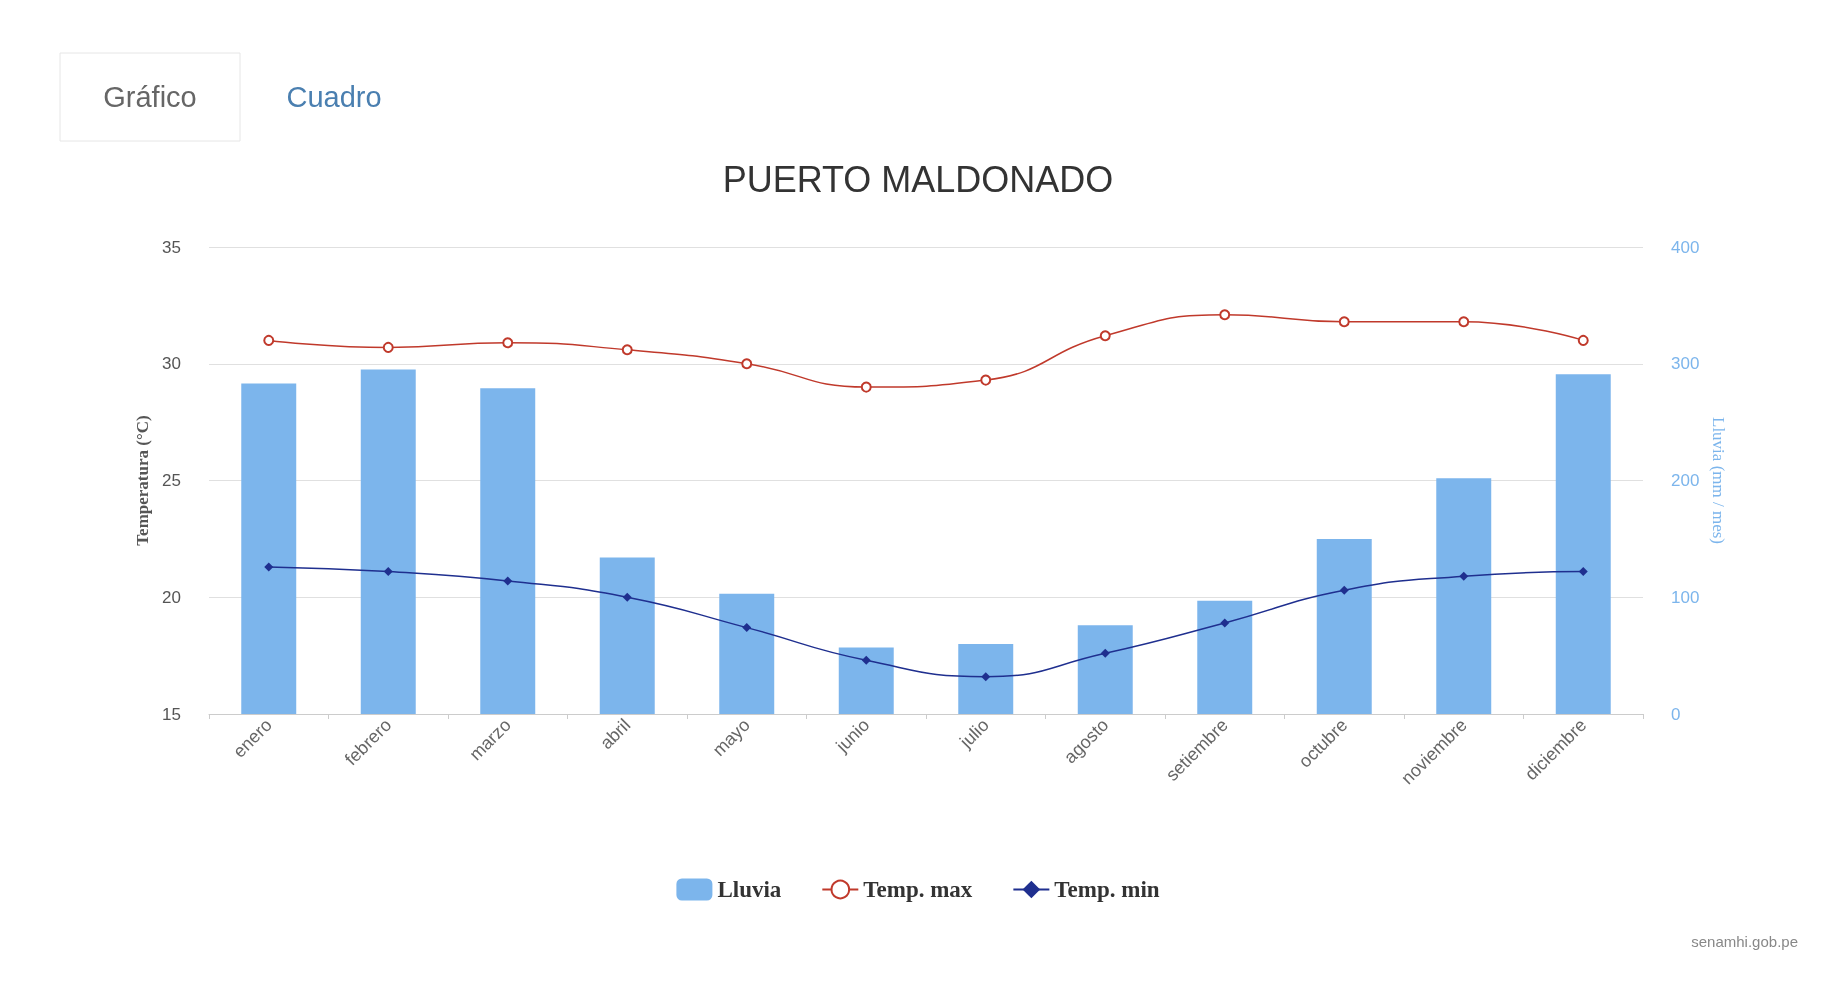 The image size is (1836, 989). What do you see at coordinates (150, 97) in the screenshot?
I see `text: Gráfico` at bounding box center [150, 97].